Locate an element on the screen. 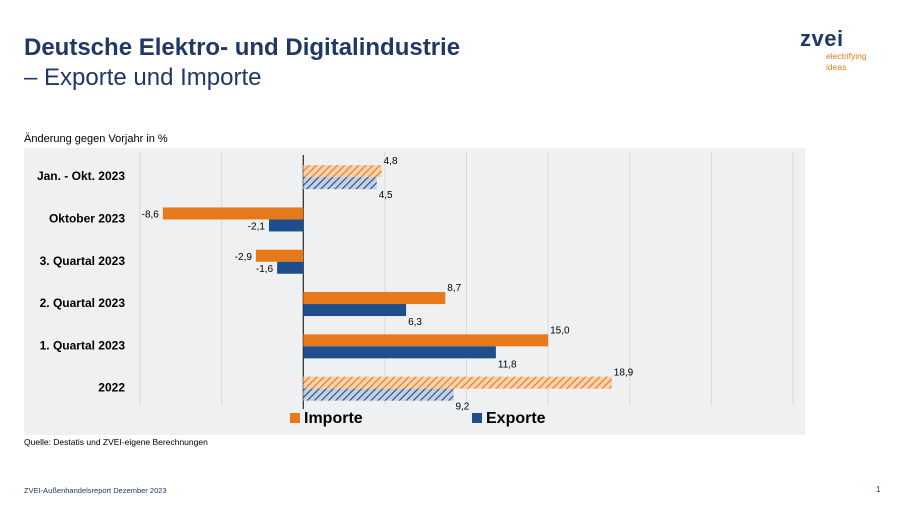 The width and height of the screenshot is (900, 506). page-number: 1 is located at coordinates (878, 489).